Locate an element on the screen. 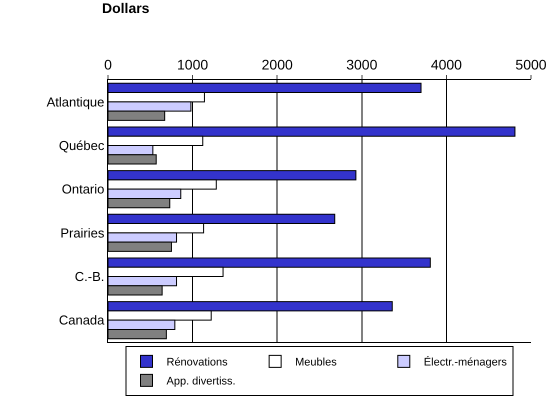 The width and height of the screenshot is (559, 408). legend-label: Rénovations is located at coordinates (197, 362).